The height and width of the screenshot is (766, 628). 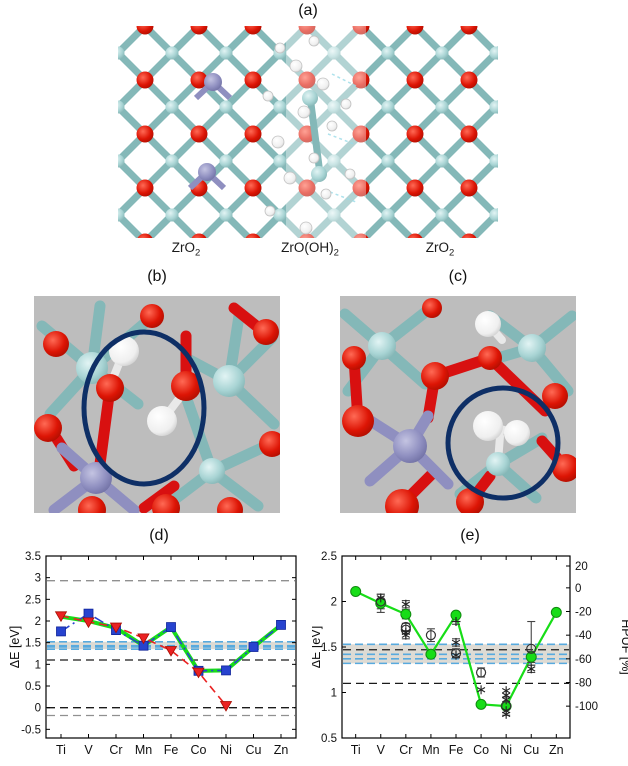 I want to click on region-label-zrooh2: ZrO(OH)2, so click(x=310, y=249).